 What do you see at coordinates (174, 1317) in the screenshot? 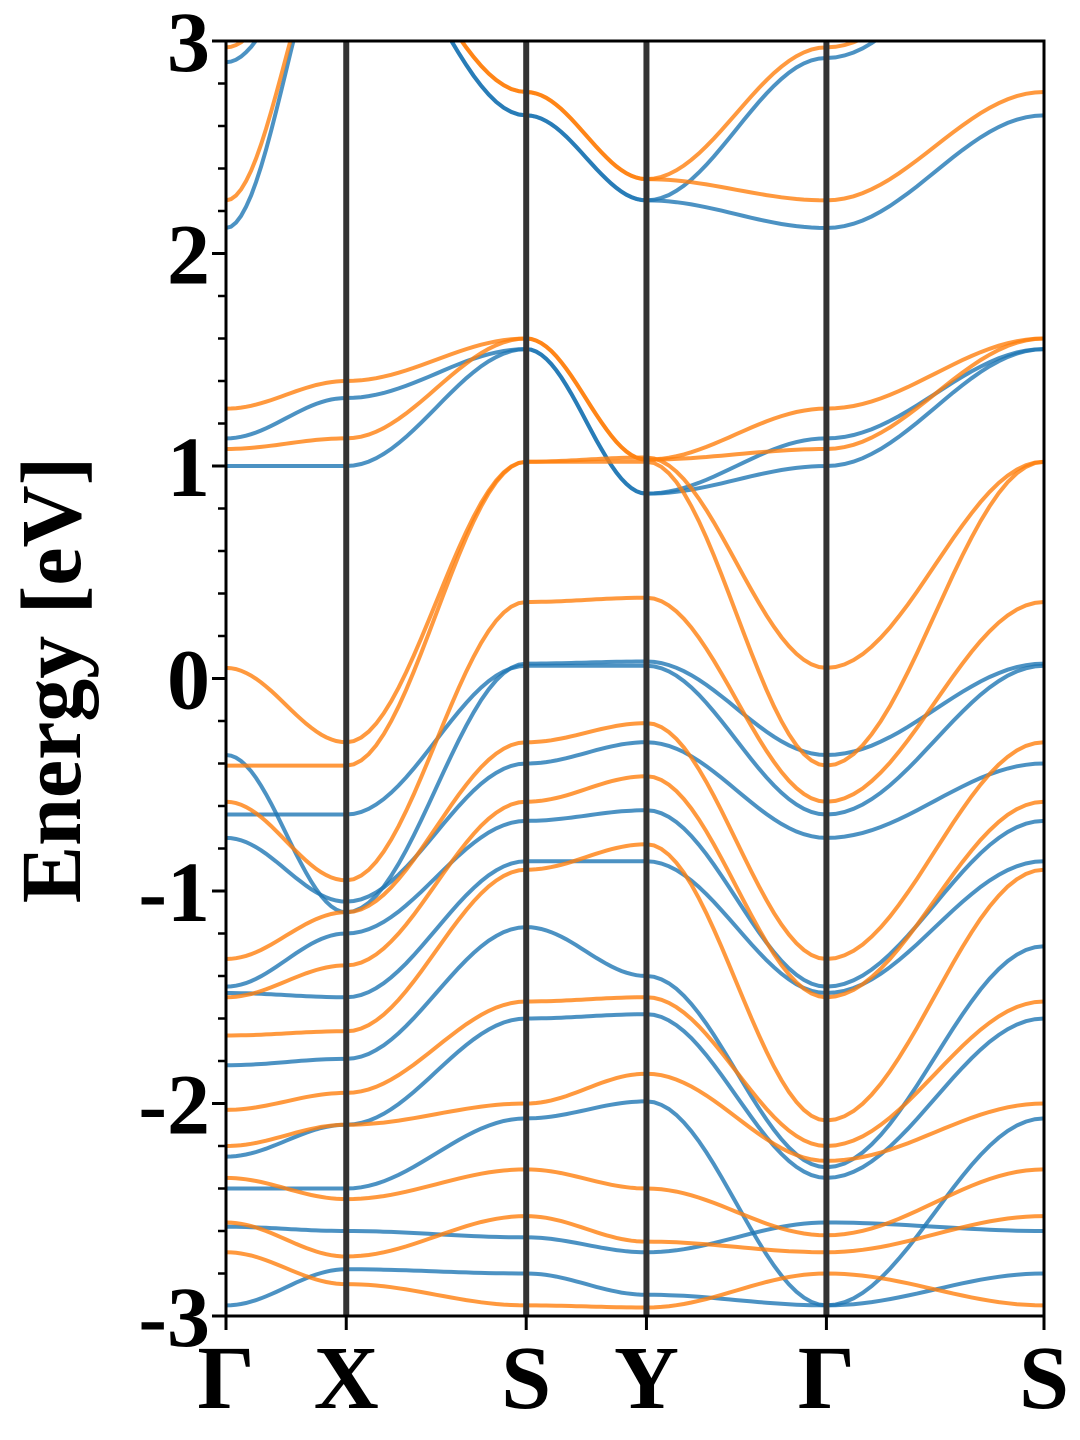
I see `y-tick-label: -3` at bounding box center [174, 1317].